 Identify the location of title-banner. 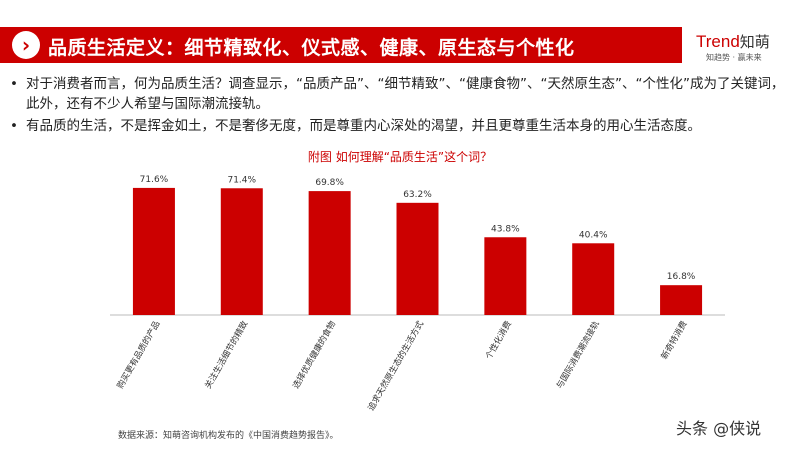
(341, 45).